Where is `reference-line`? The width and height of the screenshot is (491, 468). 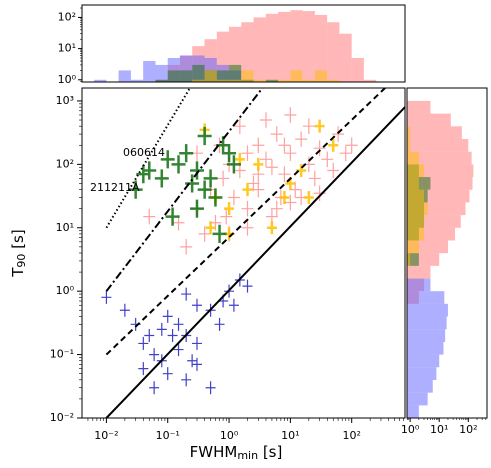
reference-line is located at coordinates (184, 190).